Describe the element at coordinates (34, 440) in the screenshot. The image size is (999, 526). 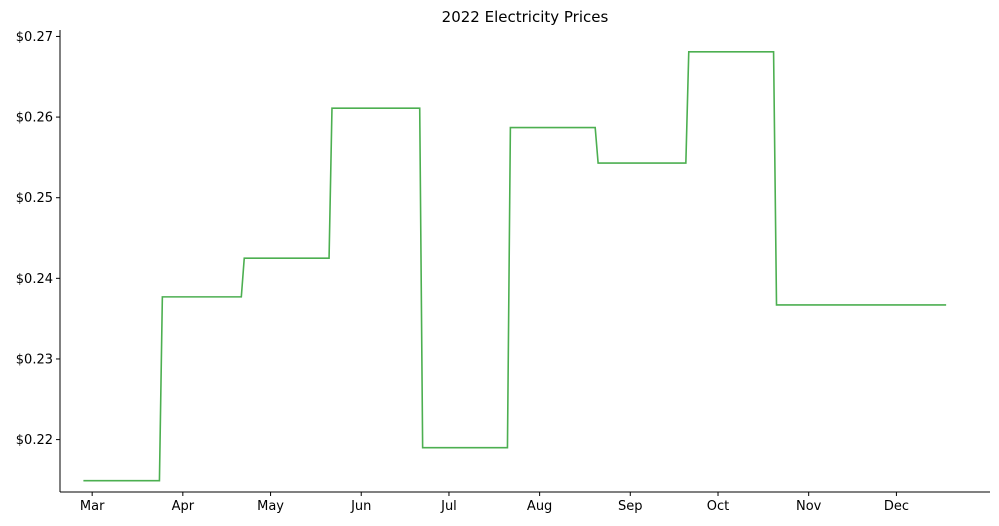
I see `y-tick-label: $0.22` at that location.